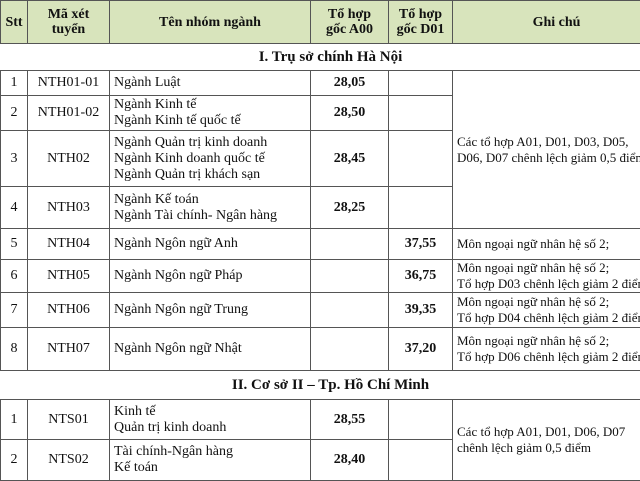 This screenshot has width=640, height=481. I want to click on stt-cell: 3, so click(14, 159).